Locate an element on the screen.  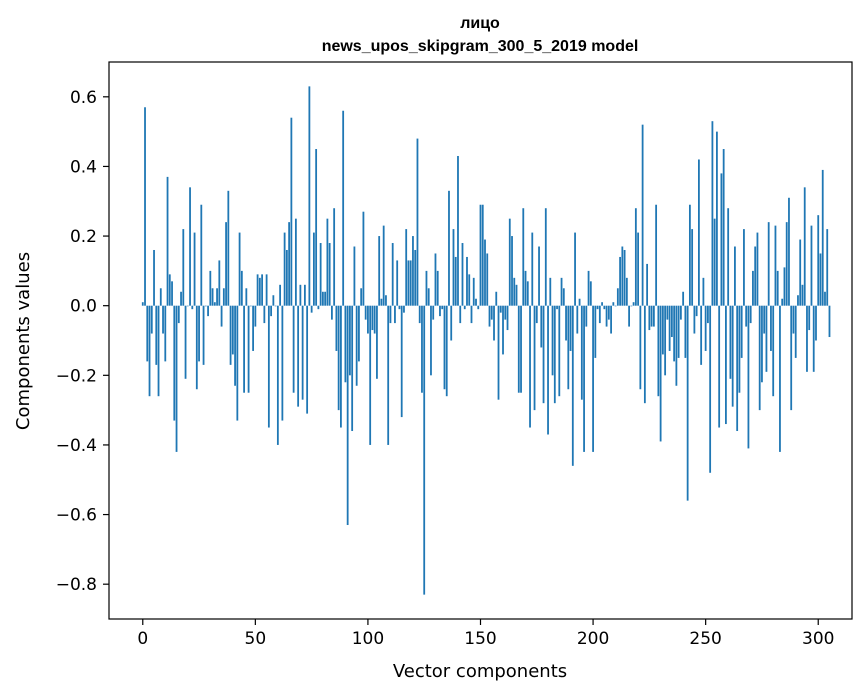
chart-subtitle: news_upos_skipgram_300_5_2019 model is located at coordinates (480, 46).